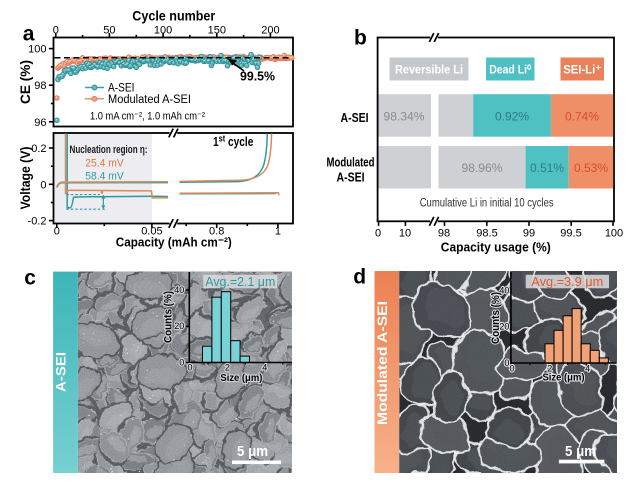 The image size is (640, 488). What do you see at coordinates (404, 116) in the screenshot?
I see `svg-text: 98.34%` at bounding box center [404, 116].